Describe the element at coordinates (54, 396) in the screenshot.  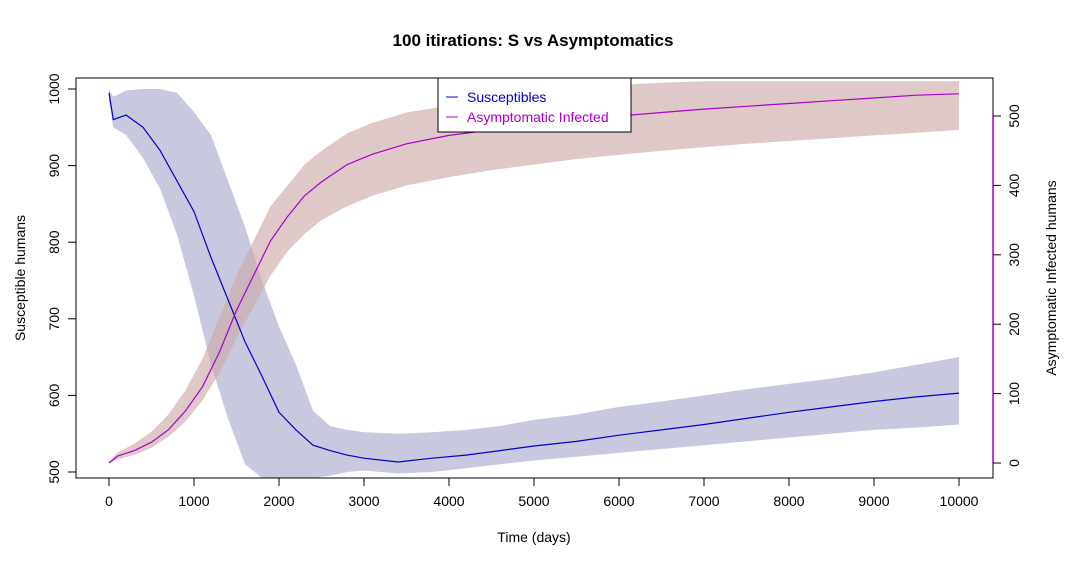
I see `y-left-tick-label: 600` at that location.